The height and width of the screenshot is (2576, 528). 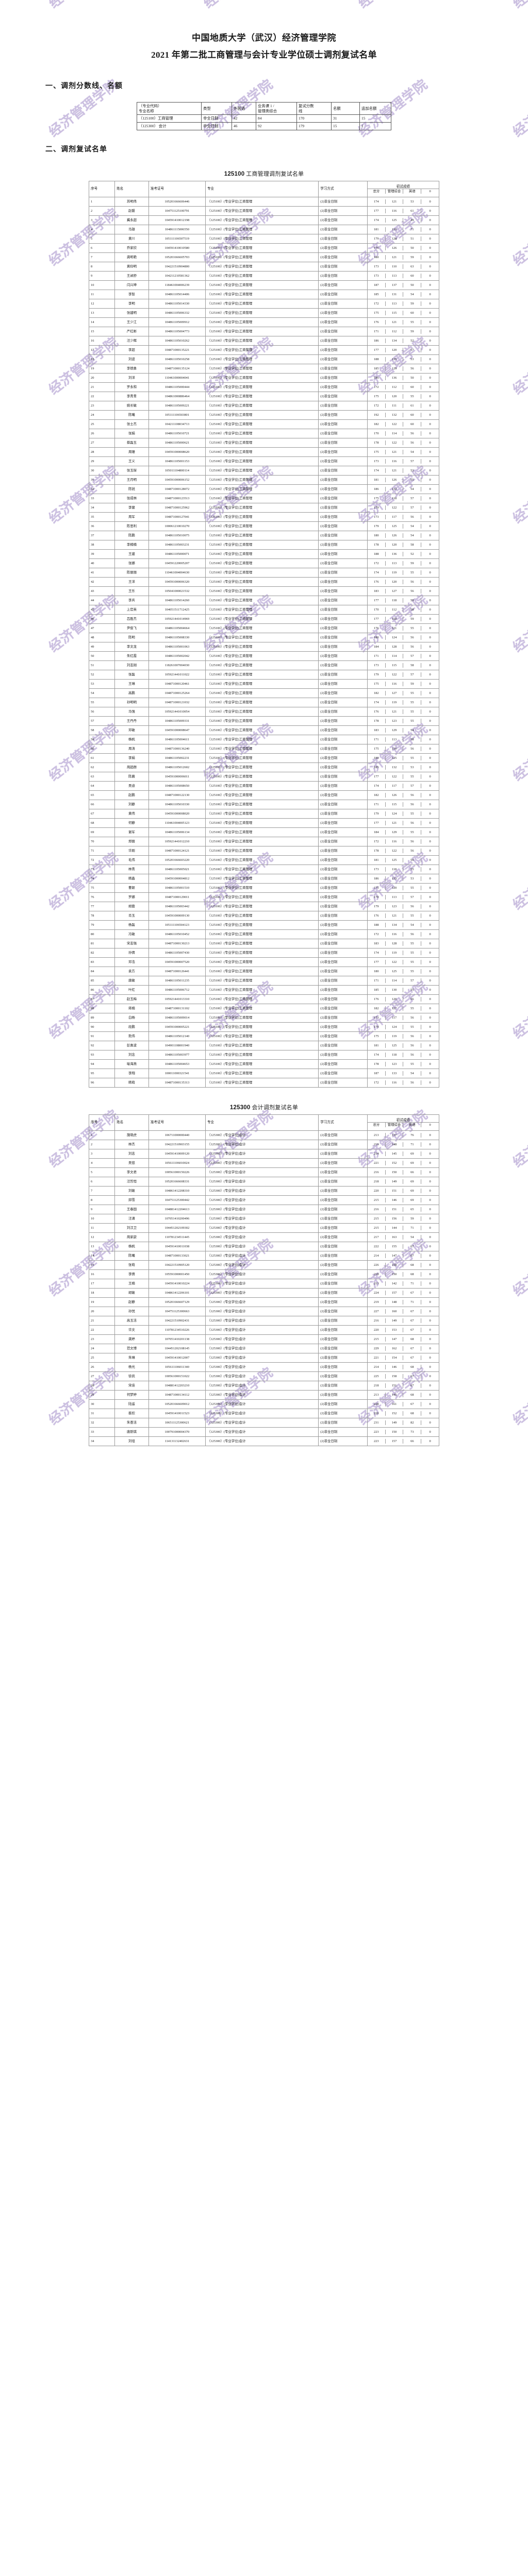 What do you see at coordinates (131, 1441) in the screenshot?
I see `cell-name: 刘坦` at bounding box center [131, 1441].